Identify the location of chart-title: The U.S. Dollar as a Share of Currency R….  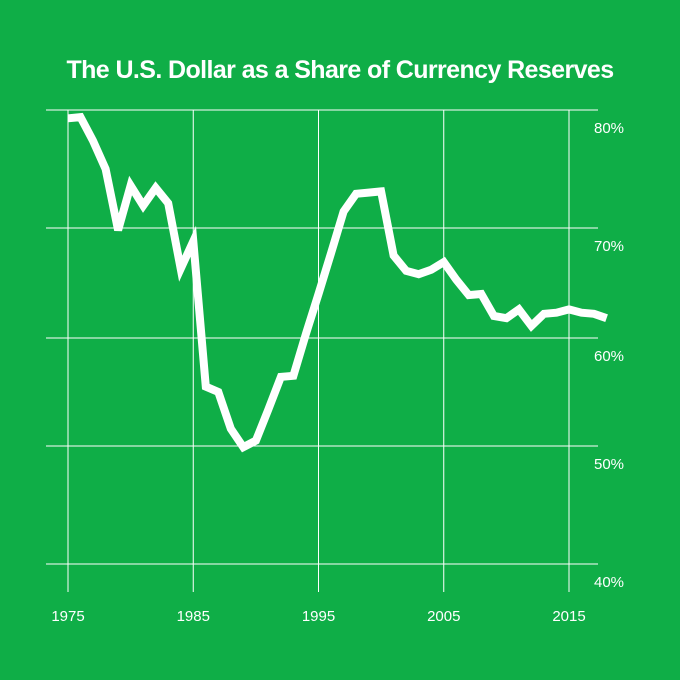
(340, 70).